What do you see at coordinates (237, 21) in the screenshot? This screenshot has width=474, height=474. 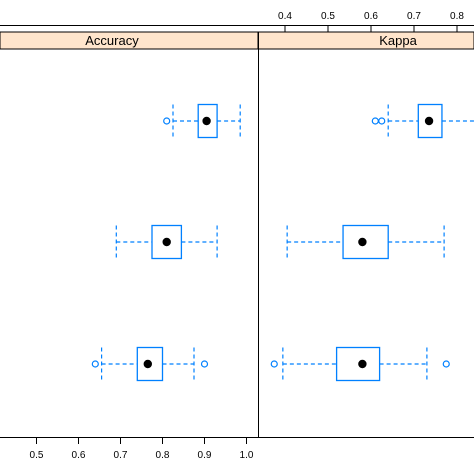 I see `top-axis: 0.4 0.5 0.6 0.7 0.8` at bounding box center [237, 21].